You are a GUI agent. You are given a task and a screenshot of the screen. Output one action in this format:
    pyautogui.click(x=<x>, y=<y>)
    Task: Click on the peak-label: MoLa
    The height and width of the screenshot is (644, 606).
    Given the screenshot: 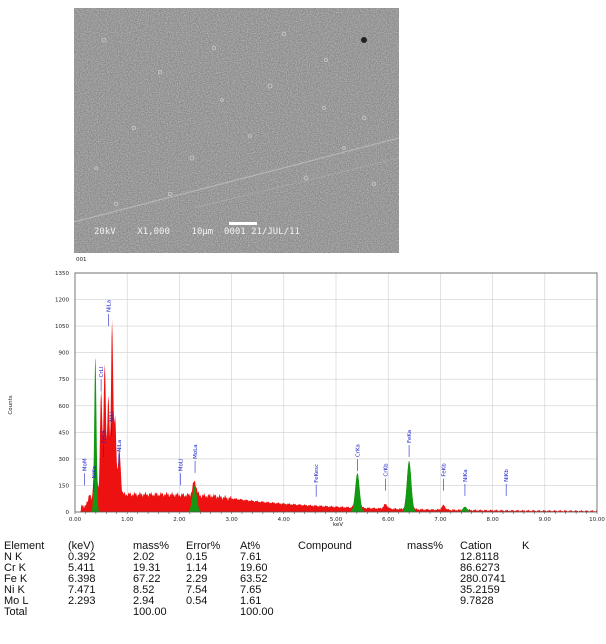 What is the action you would take?
    pyautogui.click(x=196, y=451)
    